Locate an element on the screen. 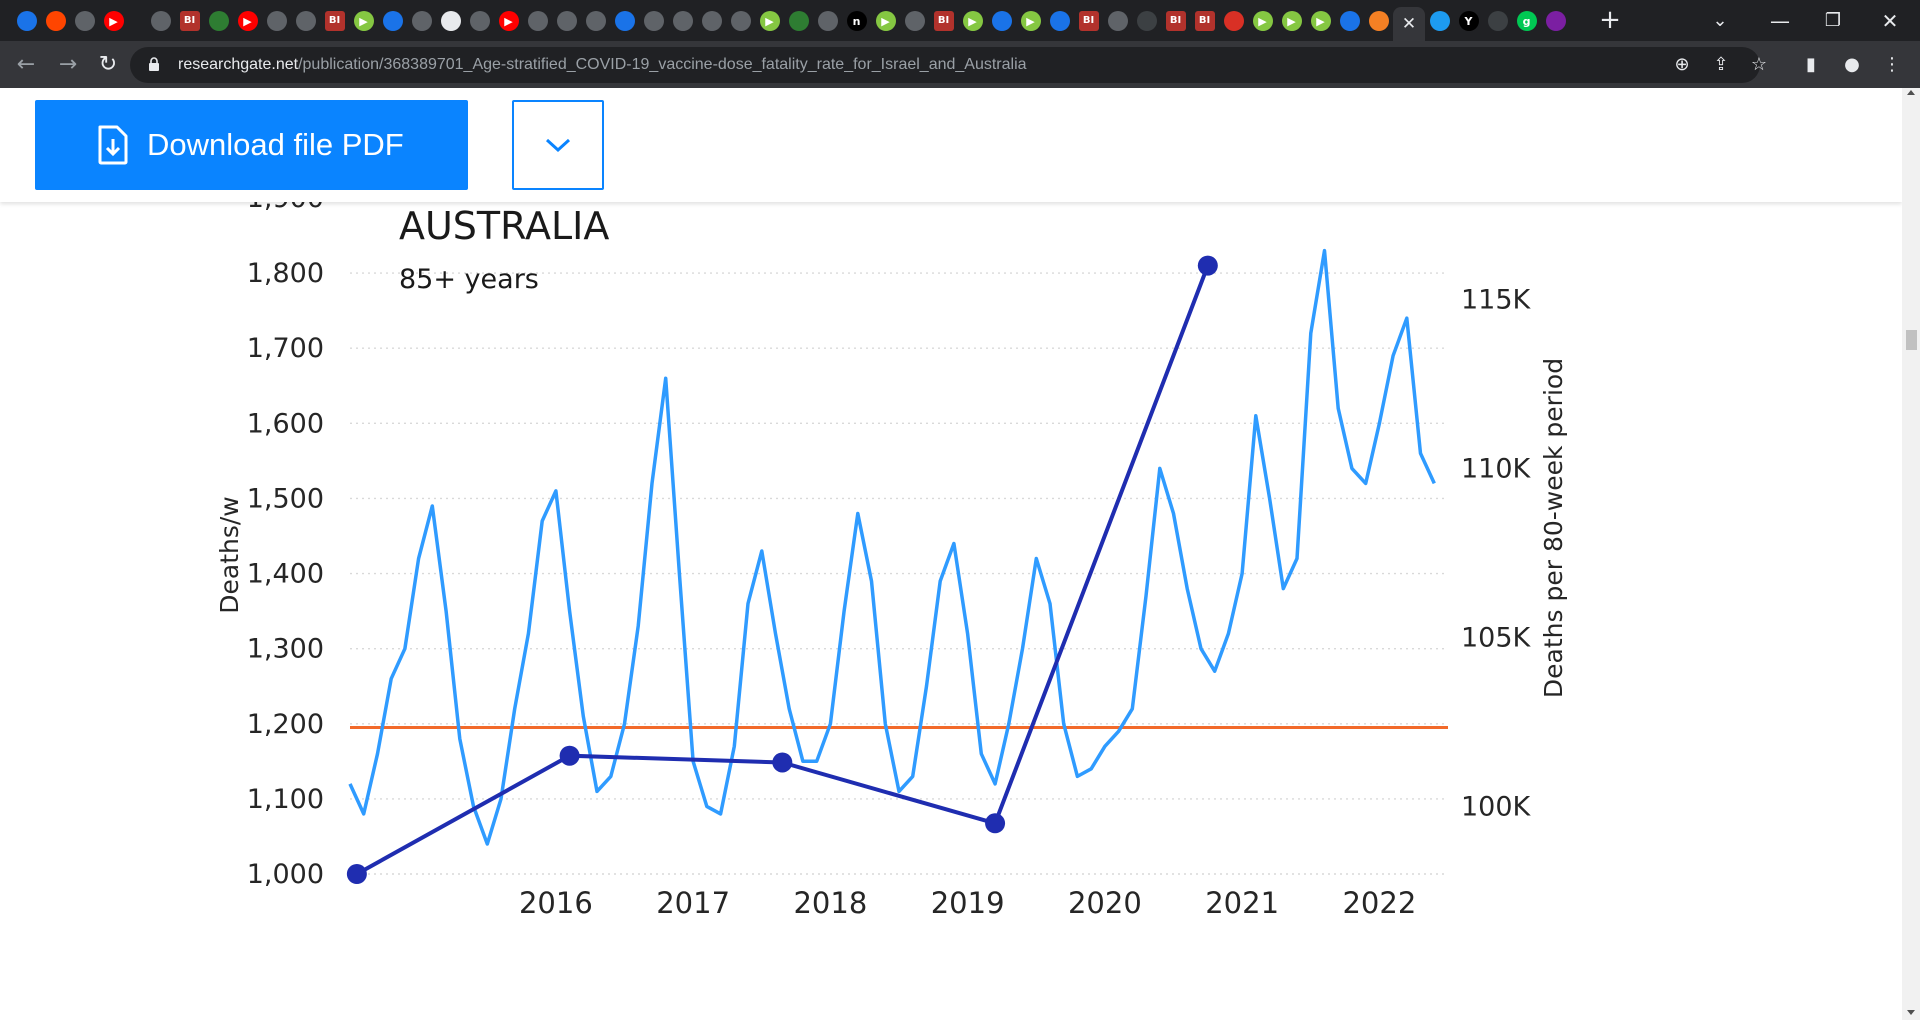  scroll-down-arrow-icon is located at coordinates (1911, 1012).